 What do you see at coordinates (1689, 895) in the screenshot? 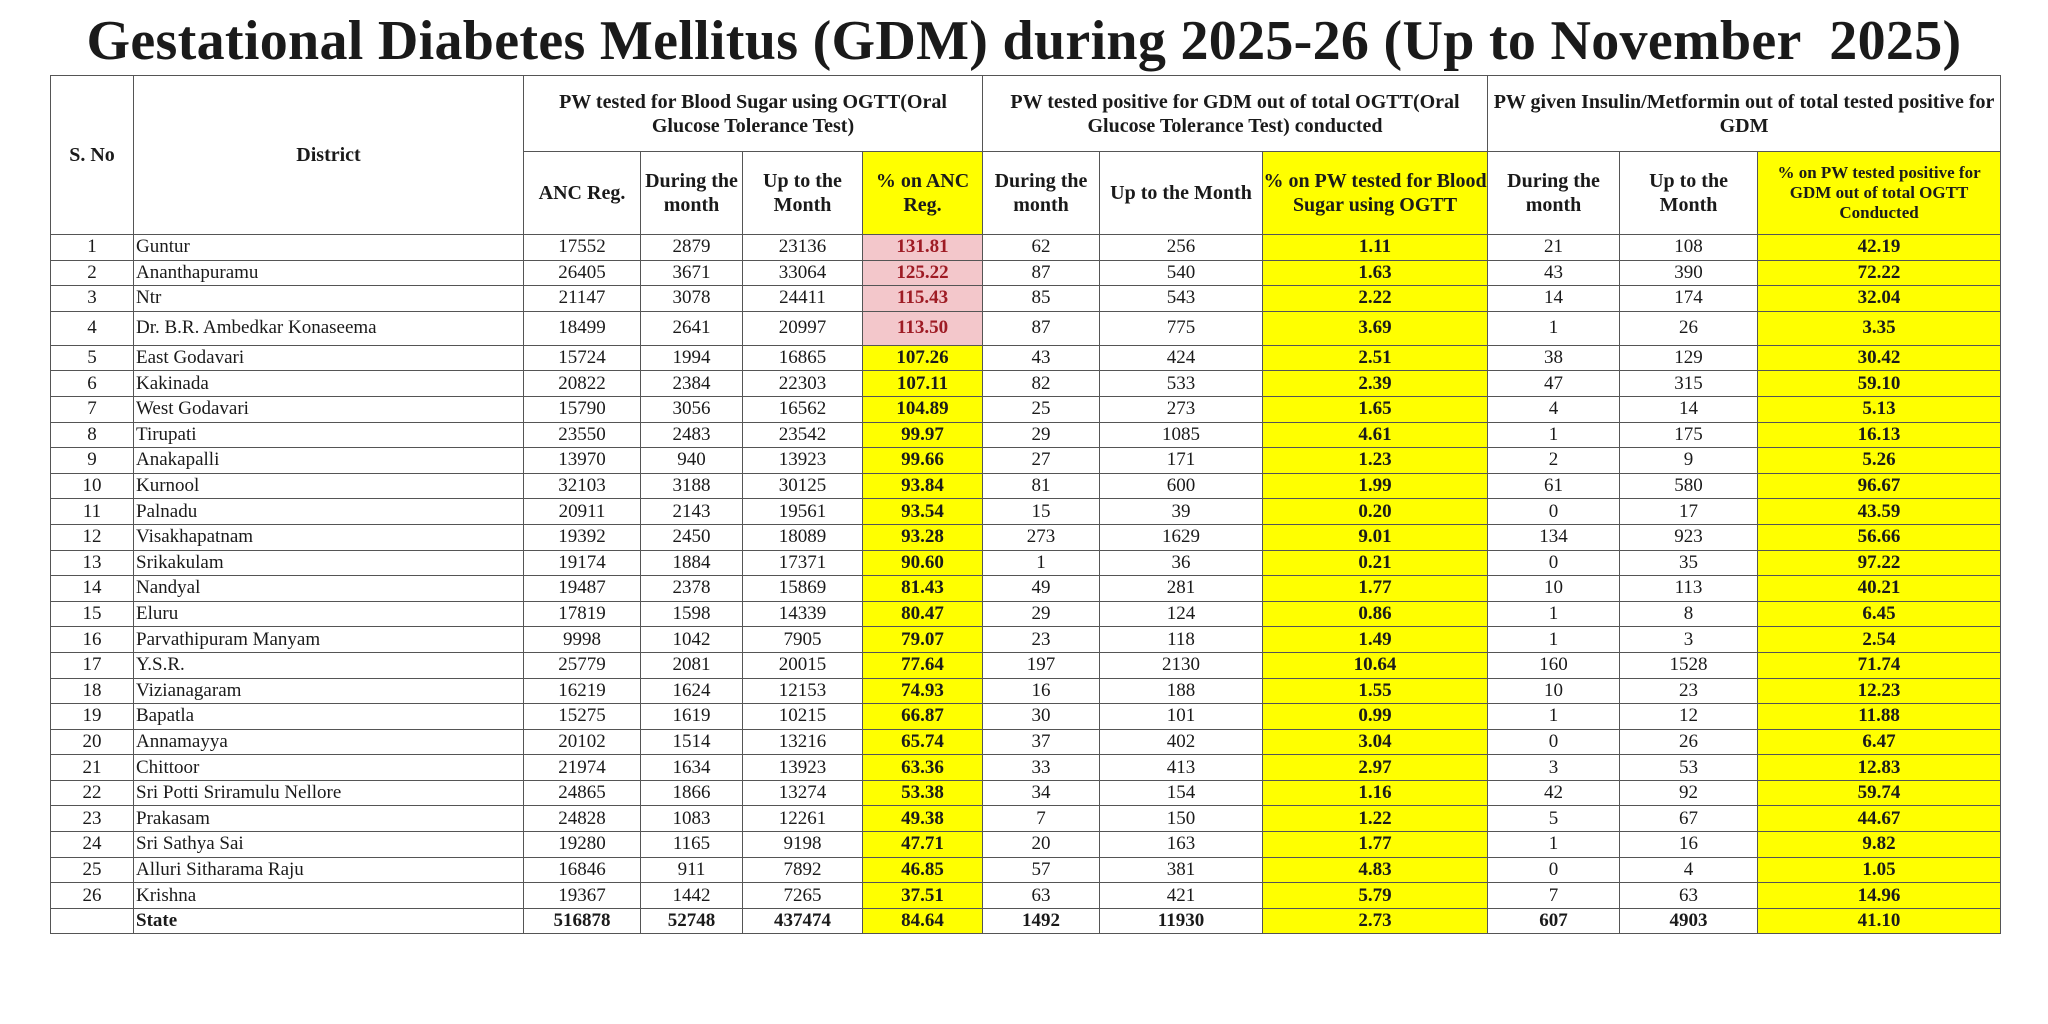
I see `cell-insulin-up-to-month: 63` at bounding box center [1689, 895].